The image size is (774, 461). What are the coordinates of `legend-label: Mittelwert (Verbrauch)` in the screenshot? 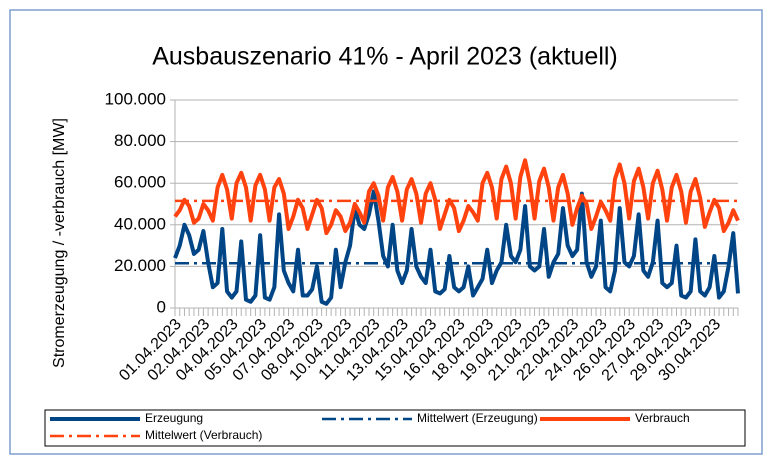 It's located at (203, 435).